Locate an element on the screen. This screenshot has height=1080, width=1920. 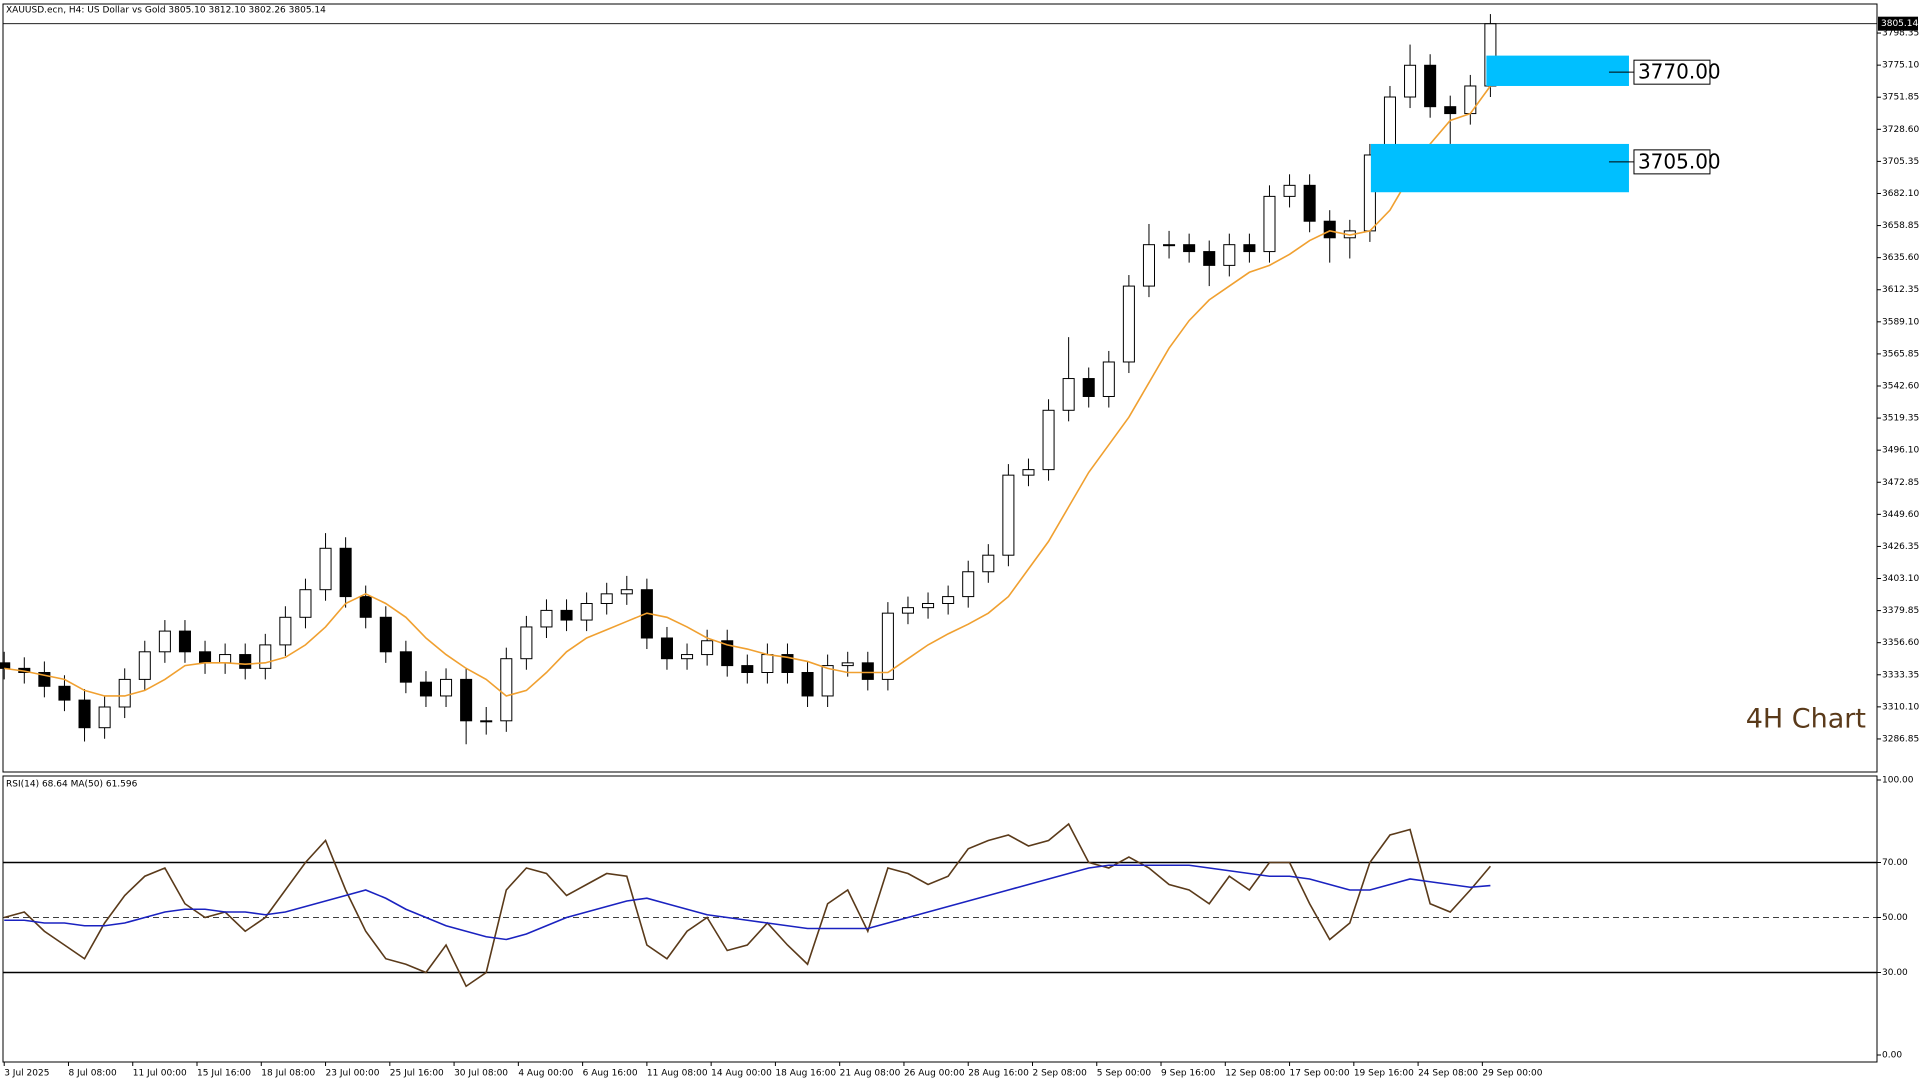
chart-annotation: 4H Chart is located at coordinates (1806, 719).